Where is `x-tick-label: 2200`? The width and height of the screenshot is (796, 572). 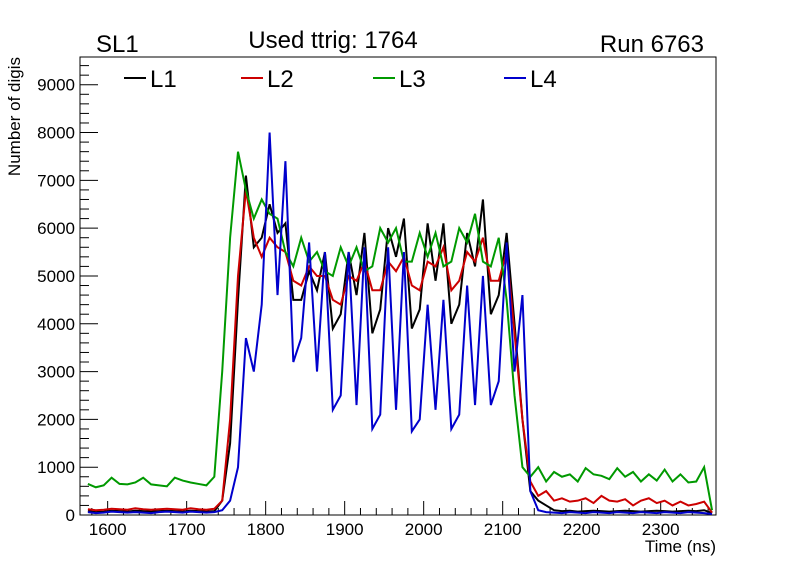 x-tick-label: 2200 is located at coordinates (582, 529).